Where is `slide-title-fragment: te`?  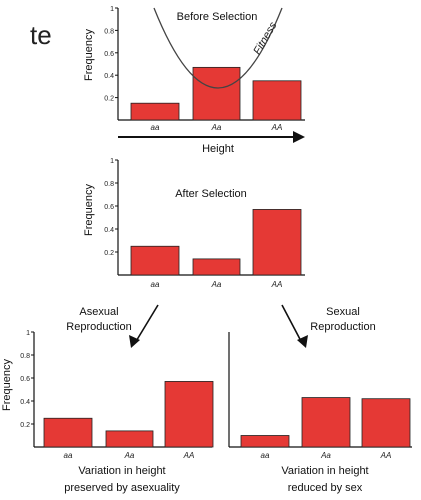 slide-title-fragment: te is located at coordinates (41, 35).